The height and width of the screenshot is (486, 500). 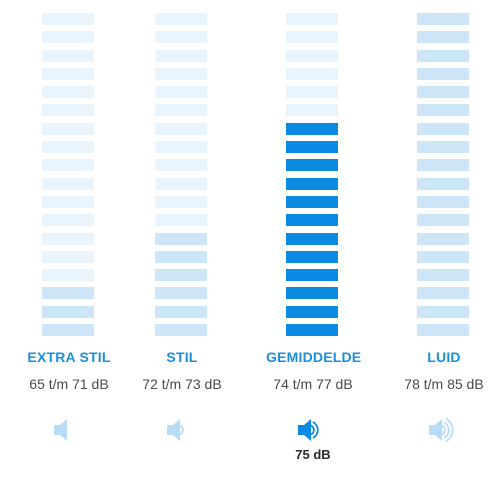 I want to click on category-label: STIL, so click(x=182, y=357).